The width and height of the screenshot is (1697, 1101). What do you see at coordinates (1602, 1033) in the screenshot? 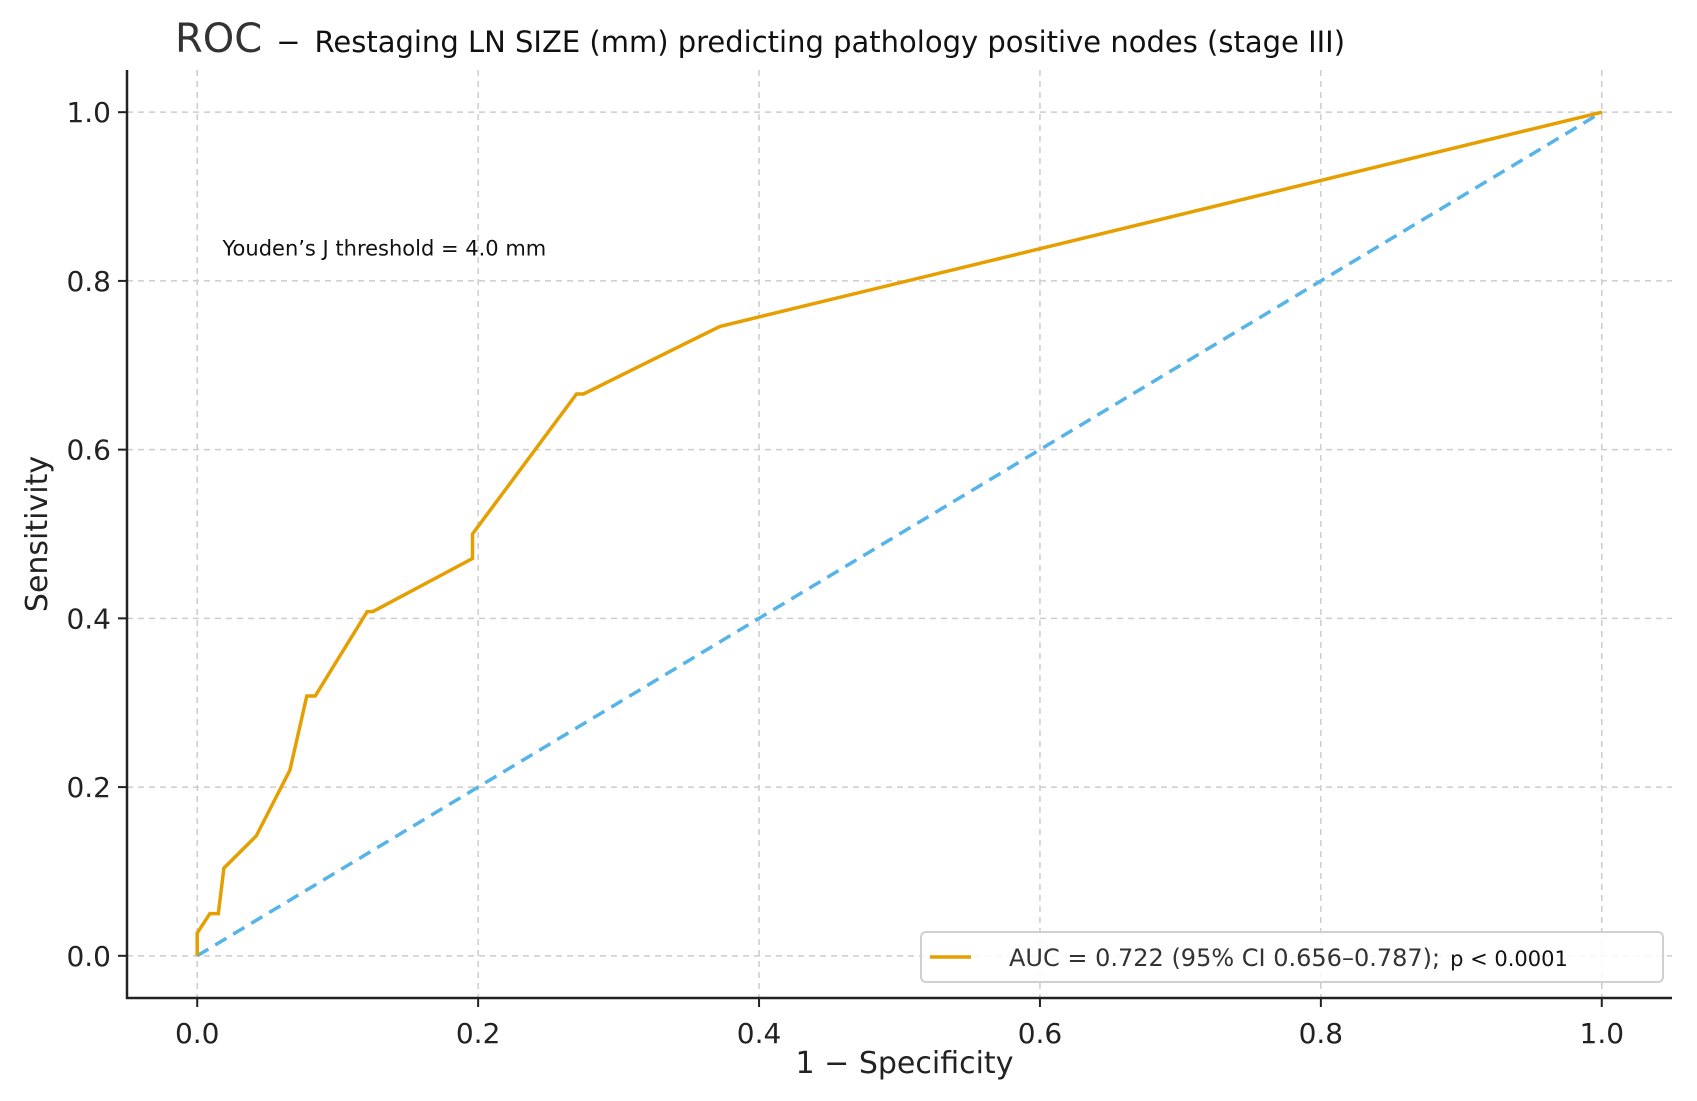
I see `x-tick-label: 1.0` at bounding box center [1602, 1033].